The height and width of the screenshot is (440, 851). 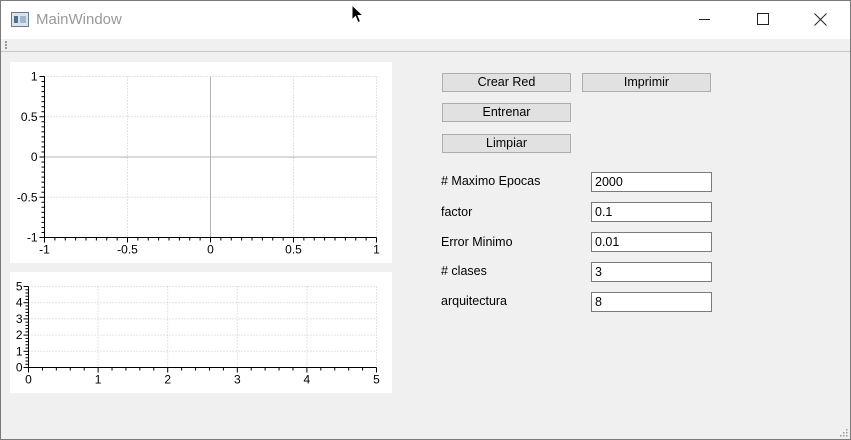 What do you see at coordinates (32, 238) in the screenshot?
I see `plot-top-y-tick-label: -1` at bounding box center [32, 238].